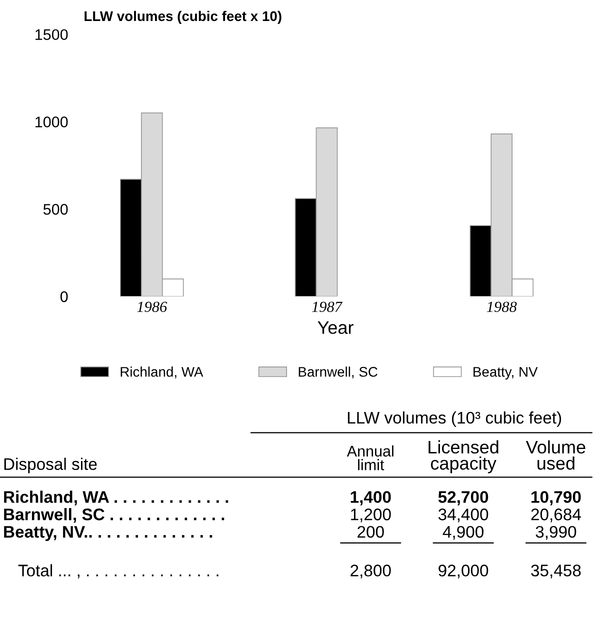 The image size is (610, 624). What do you see at coordinates (556, 571) in the screenshot?
I see `text: 35,458` at bounding box center [556, 571].